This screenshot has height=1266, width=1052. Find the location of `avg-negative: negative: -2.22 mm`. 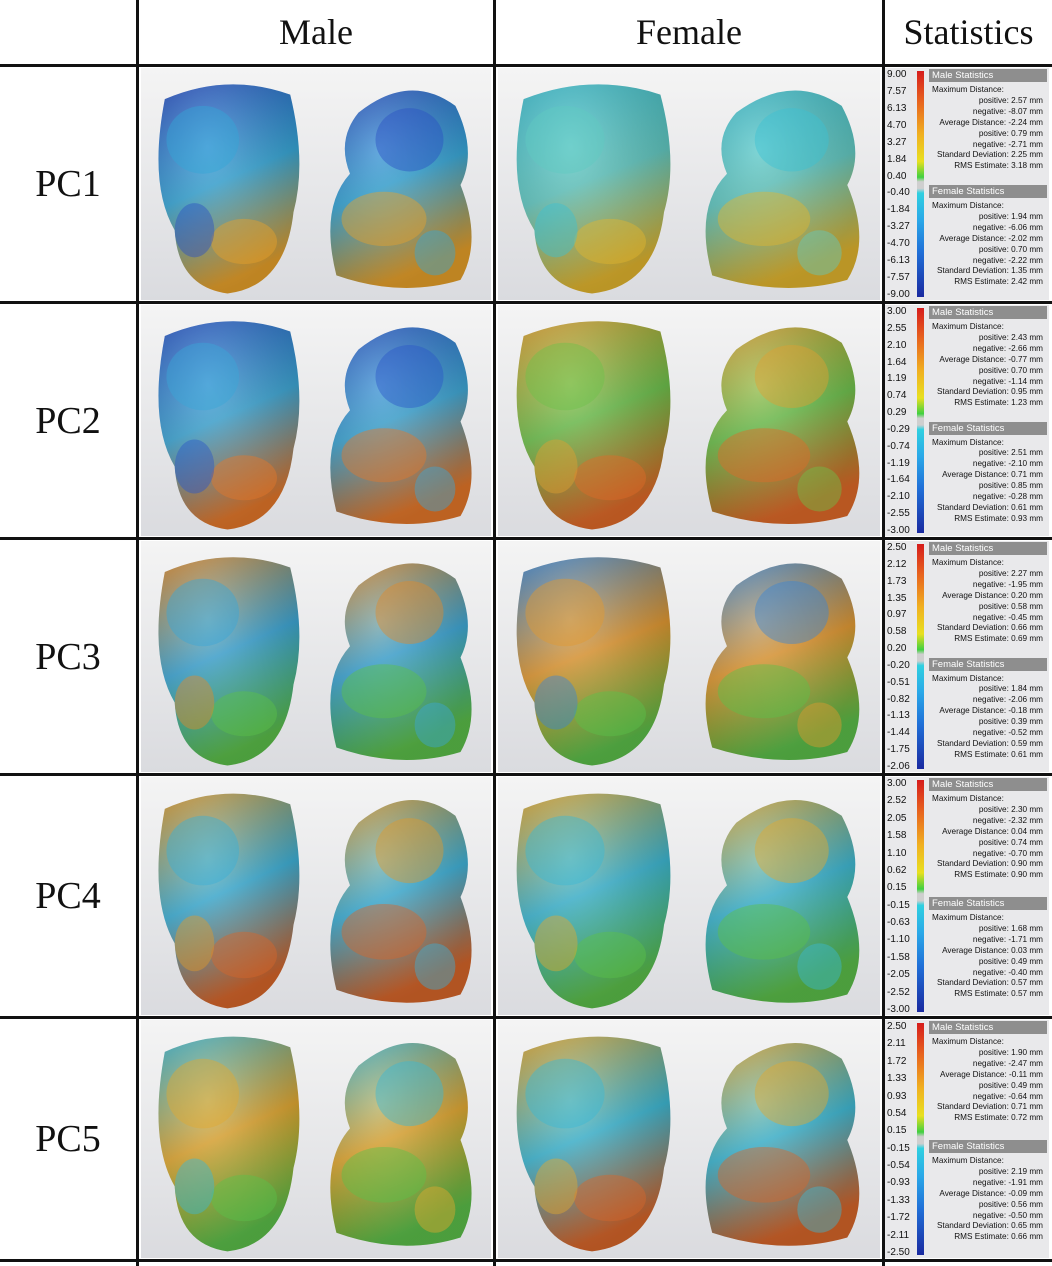

avg-negative: negative: -2.22 mm is located at coordinates (1007, 260).